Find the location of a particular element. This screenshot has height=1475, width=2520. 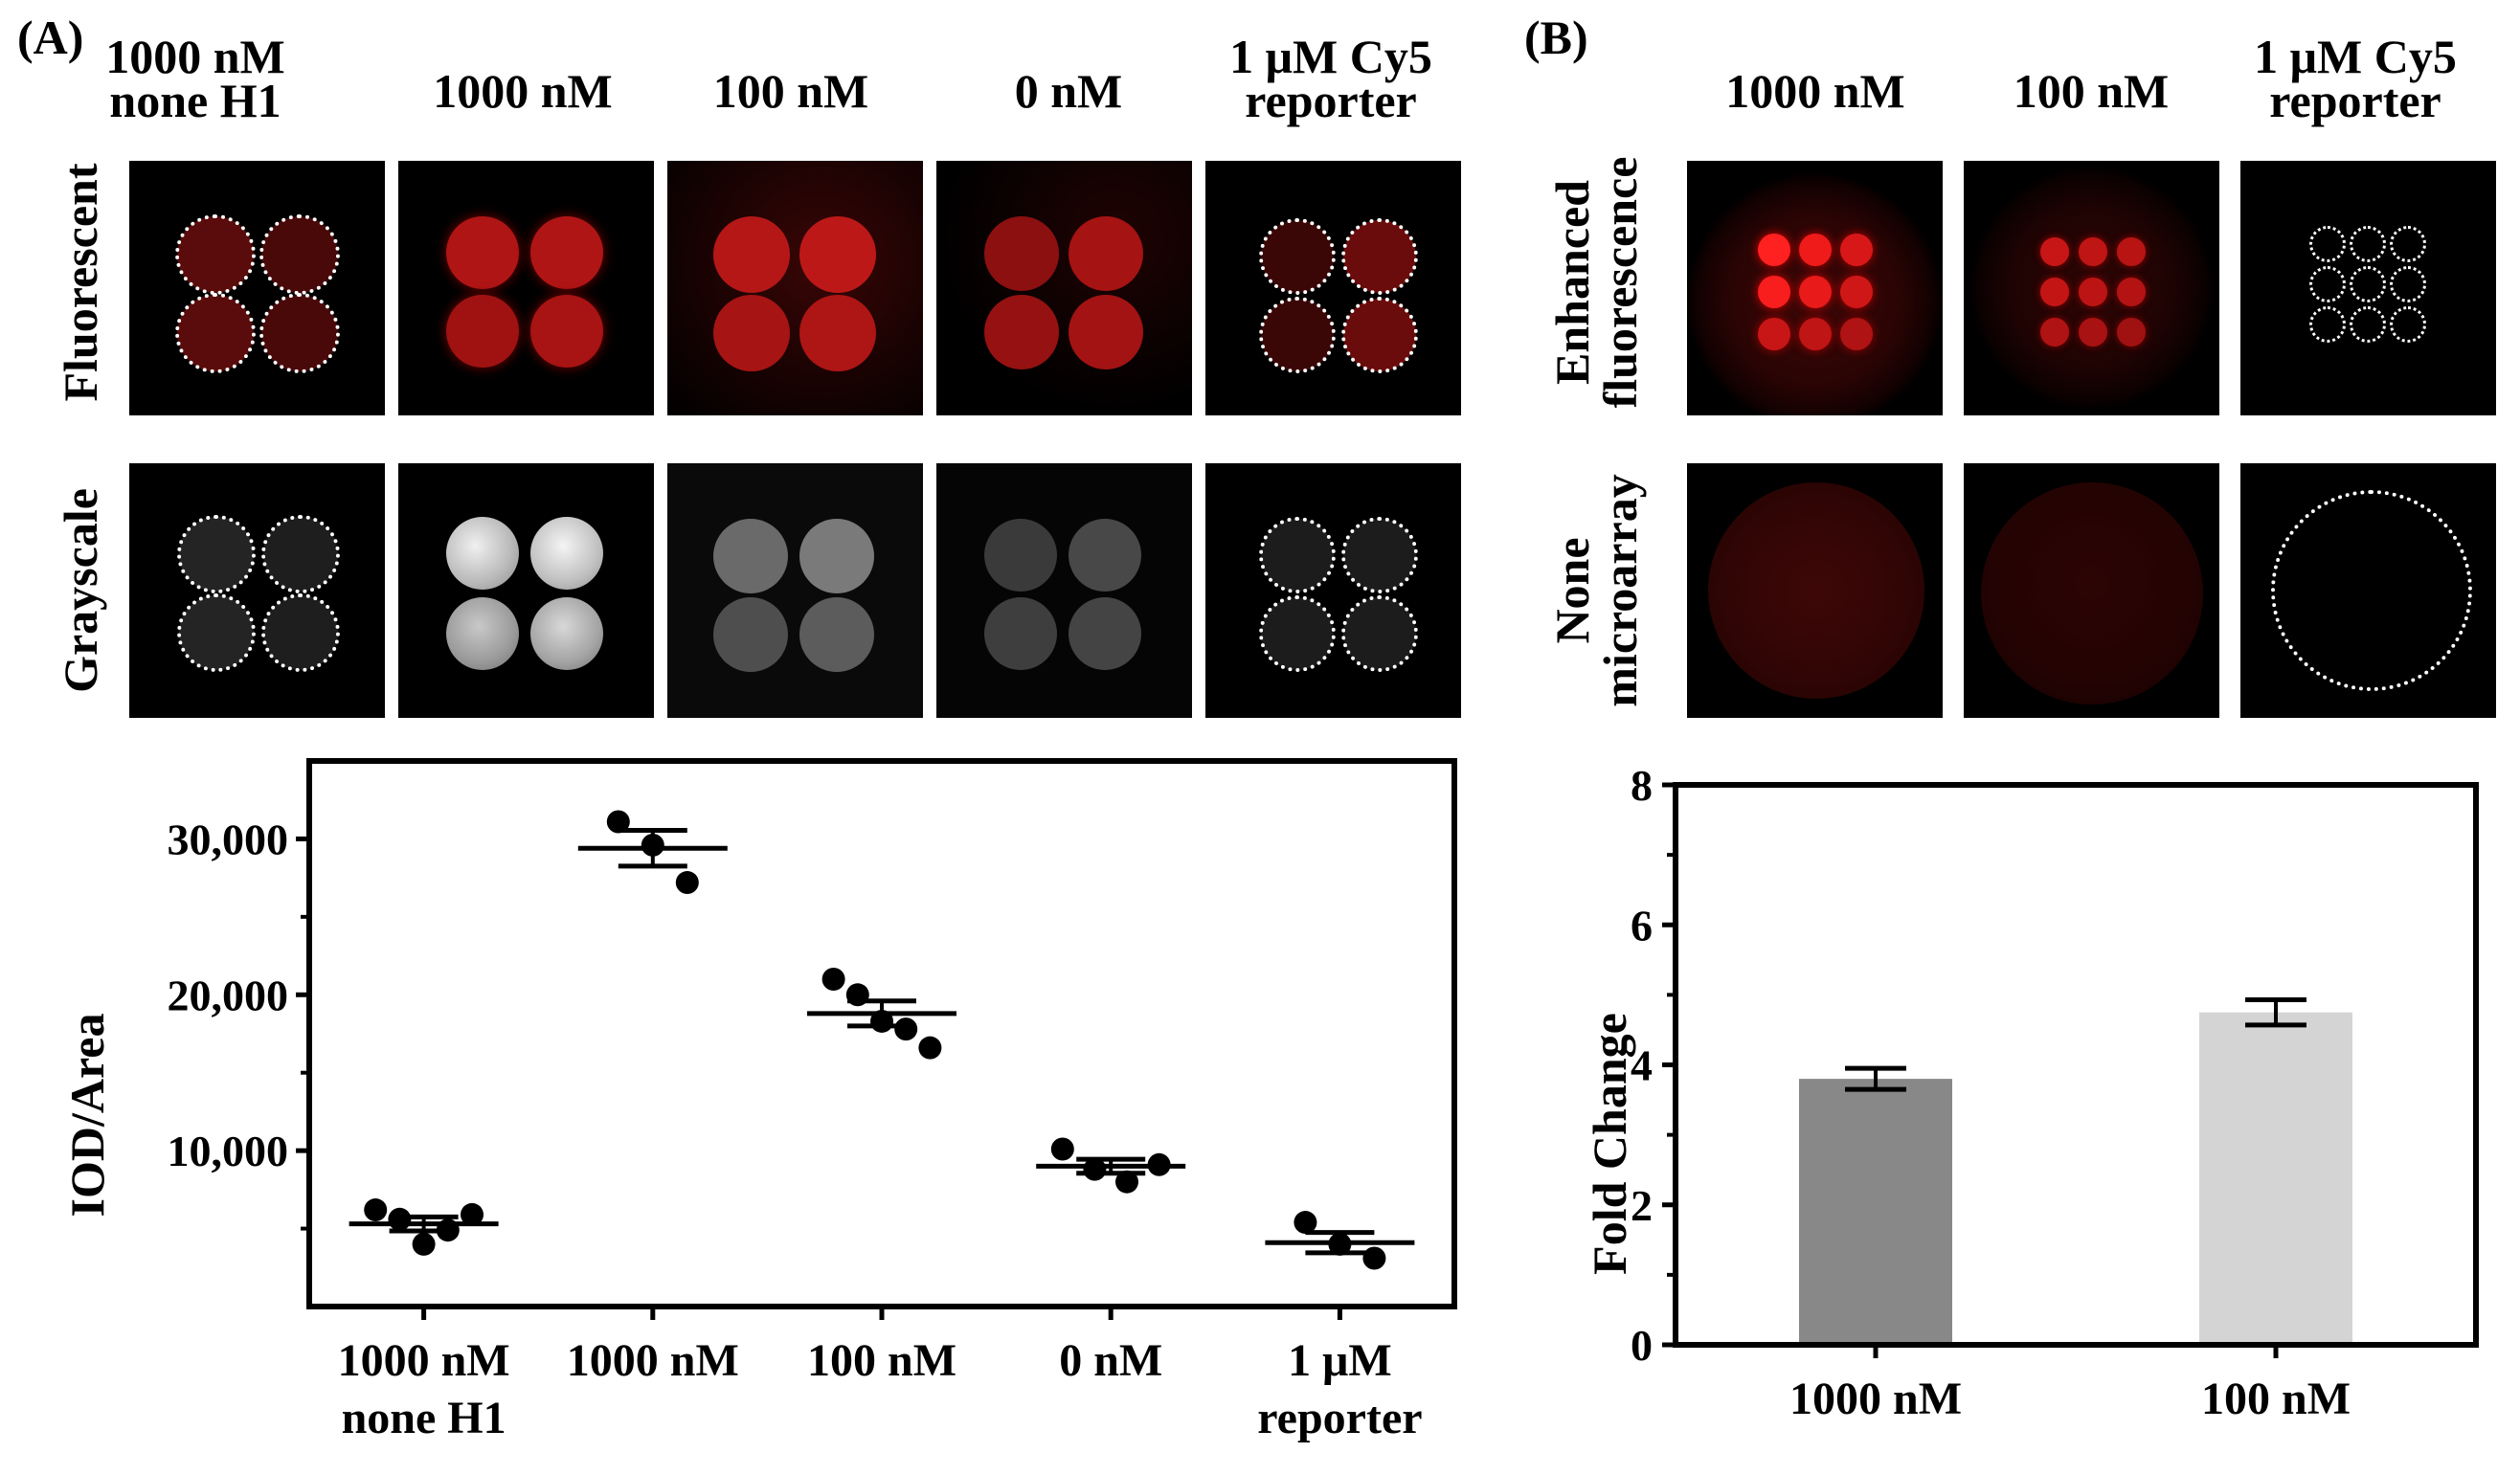

chart-a-x-tick-label: 1 μM is located at coordinates (1340, 1360).